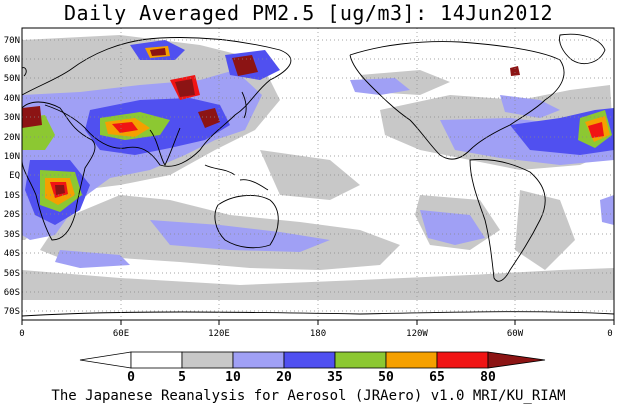  What do you see at coordinates (12, 254) in the screenshot?
I see `lat-label: 40S` at bounding box center [12, 254].